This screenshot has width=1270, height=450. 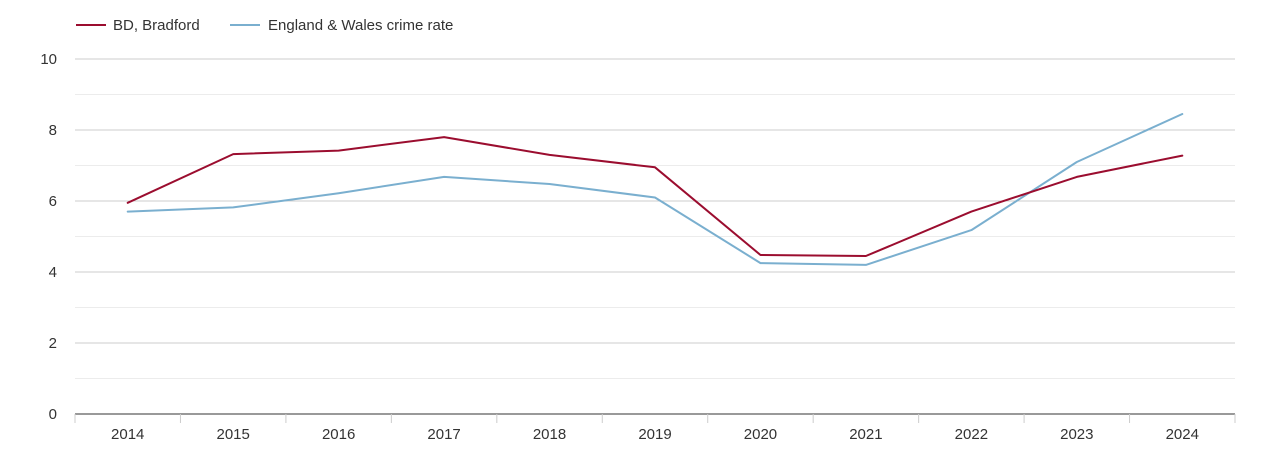 What do you see at coordinates (53, 130) in the screenshot?
I see `y-tick-label: 8` at bounding box center [53, 130].